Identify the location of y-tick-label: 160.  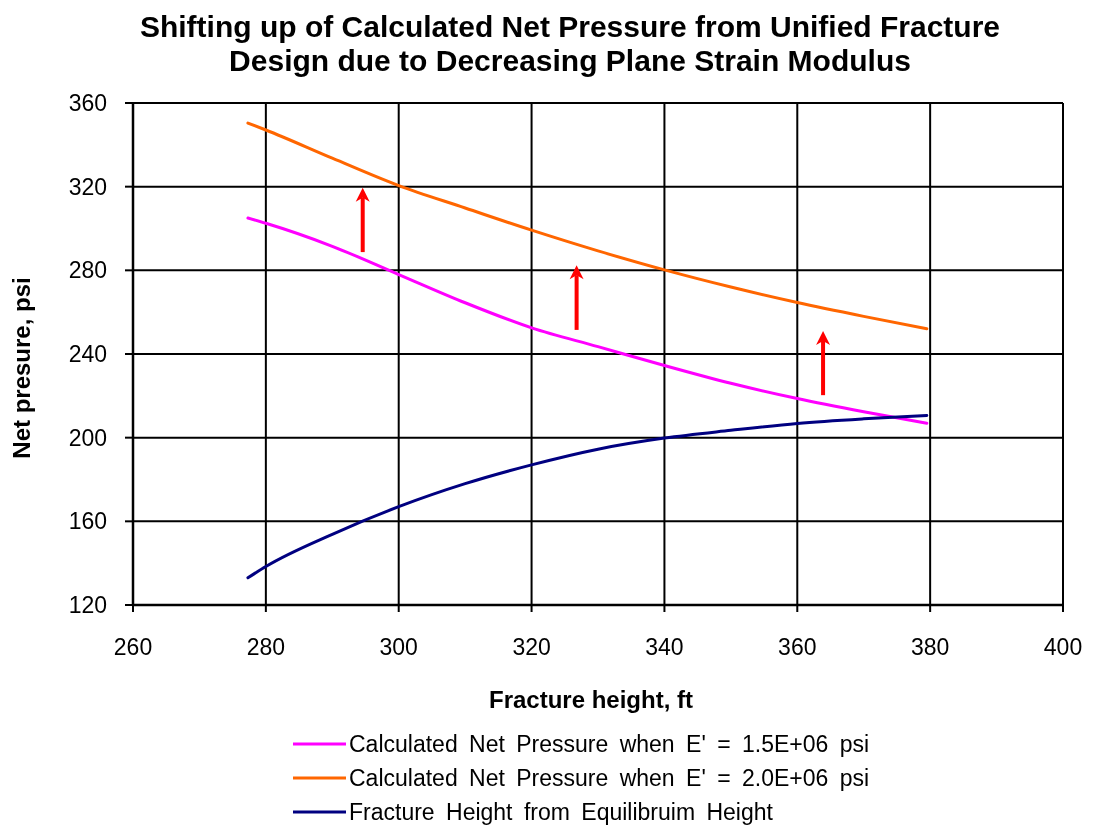
(87, 521).